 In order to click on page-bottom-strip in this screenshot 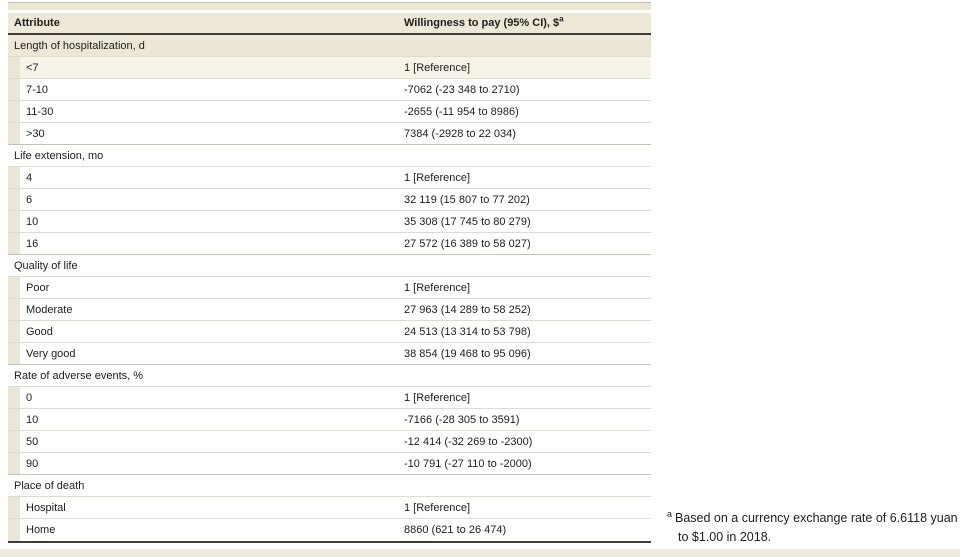, I will do `click(480, 553)`.